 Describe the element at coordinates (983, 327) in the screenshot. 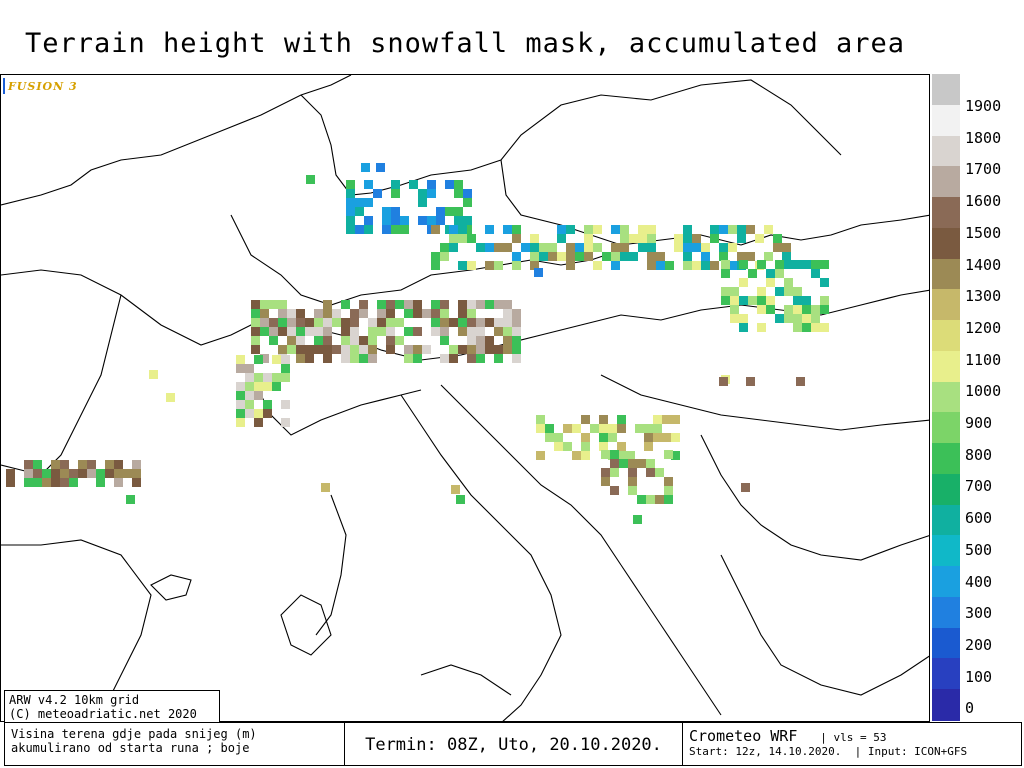

I see `color-scale-label: 1200` at that location.